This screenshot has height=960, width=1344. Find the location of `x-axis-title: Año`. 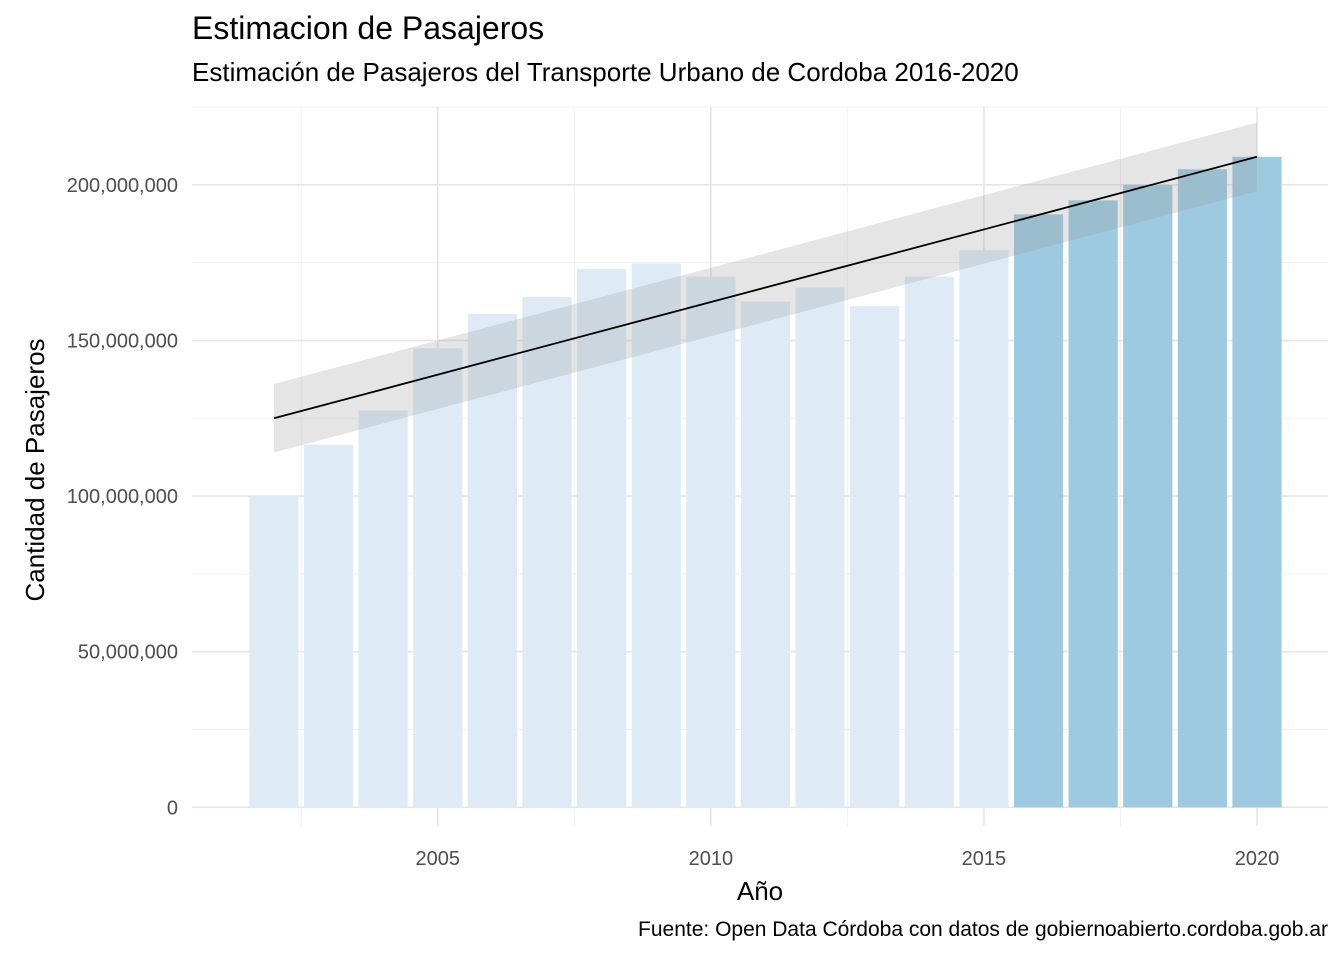

x-axis-title: Año is located at coordinates (760, 891).